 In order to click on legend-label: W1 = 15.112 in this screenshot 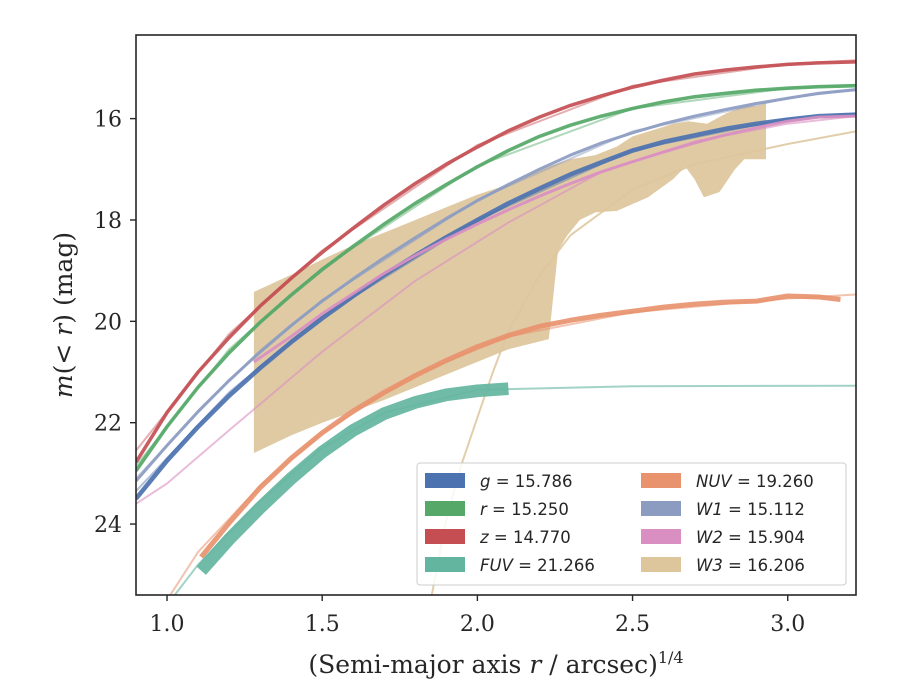, I will do `click(750, 509)`.